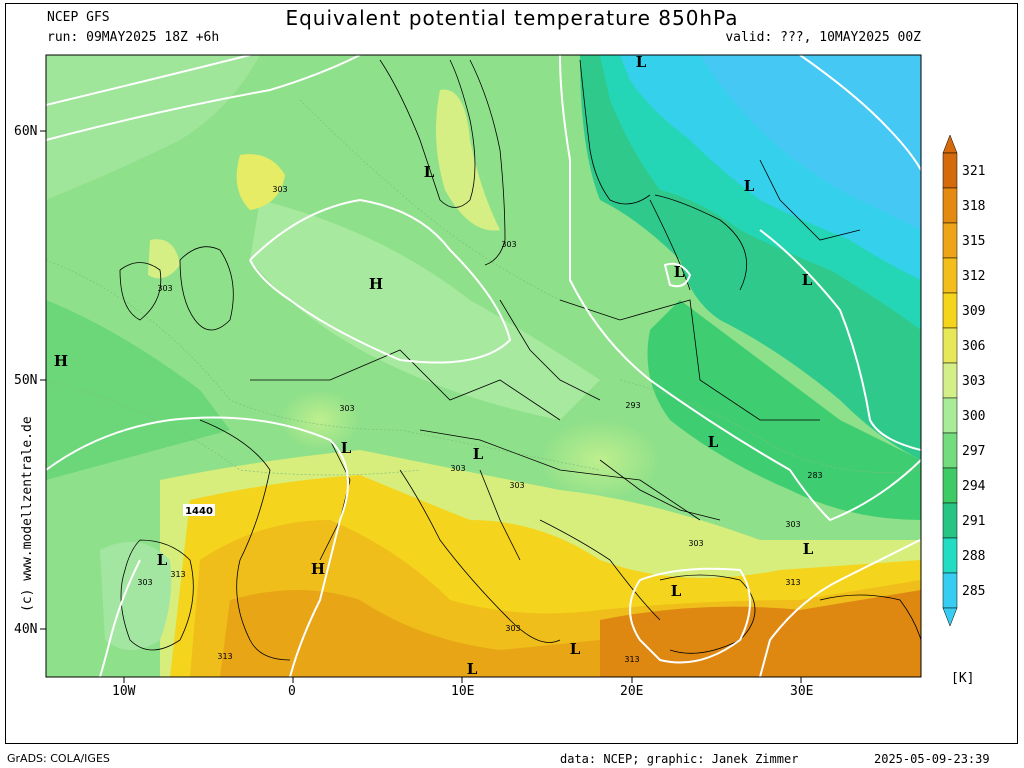  I want to click on model-label: NCEP GFS, so click(78, 17).